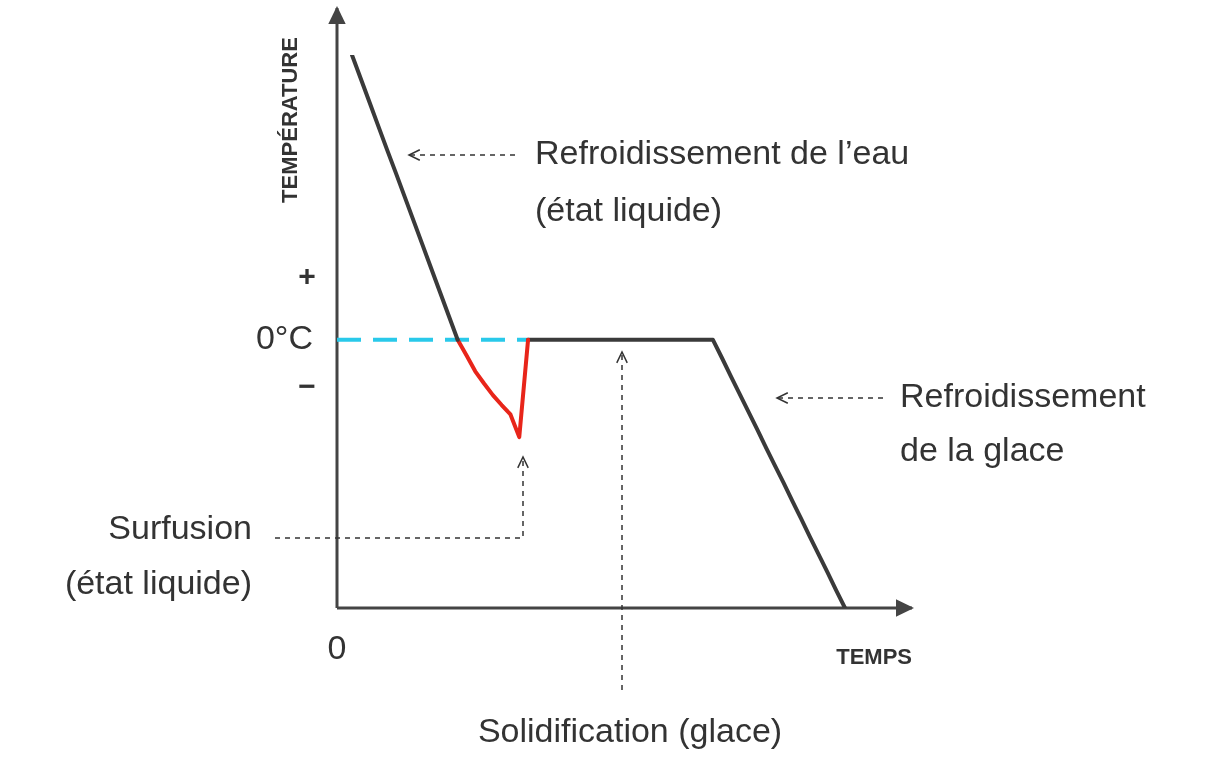  What do you see at coordinates (722, 181) in the screenshot?
I see `annotation: Refroidissement de l’eau (état liquide)` at bounding box center [722, 181].